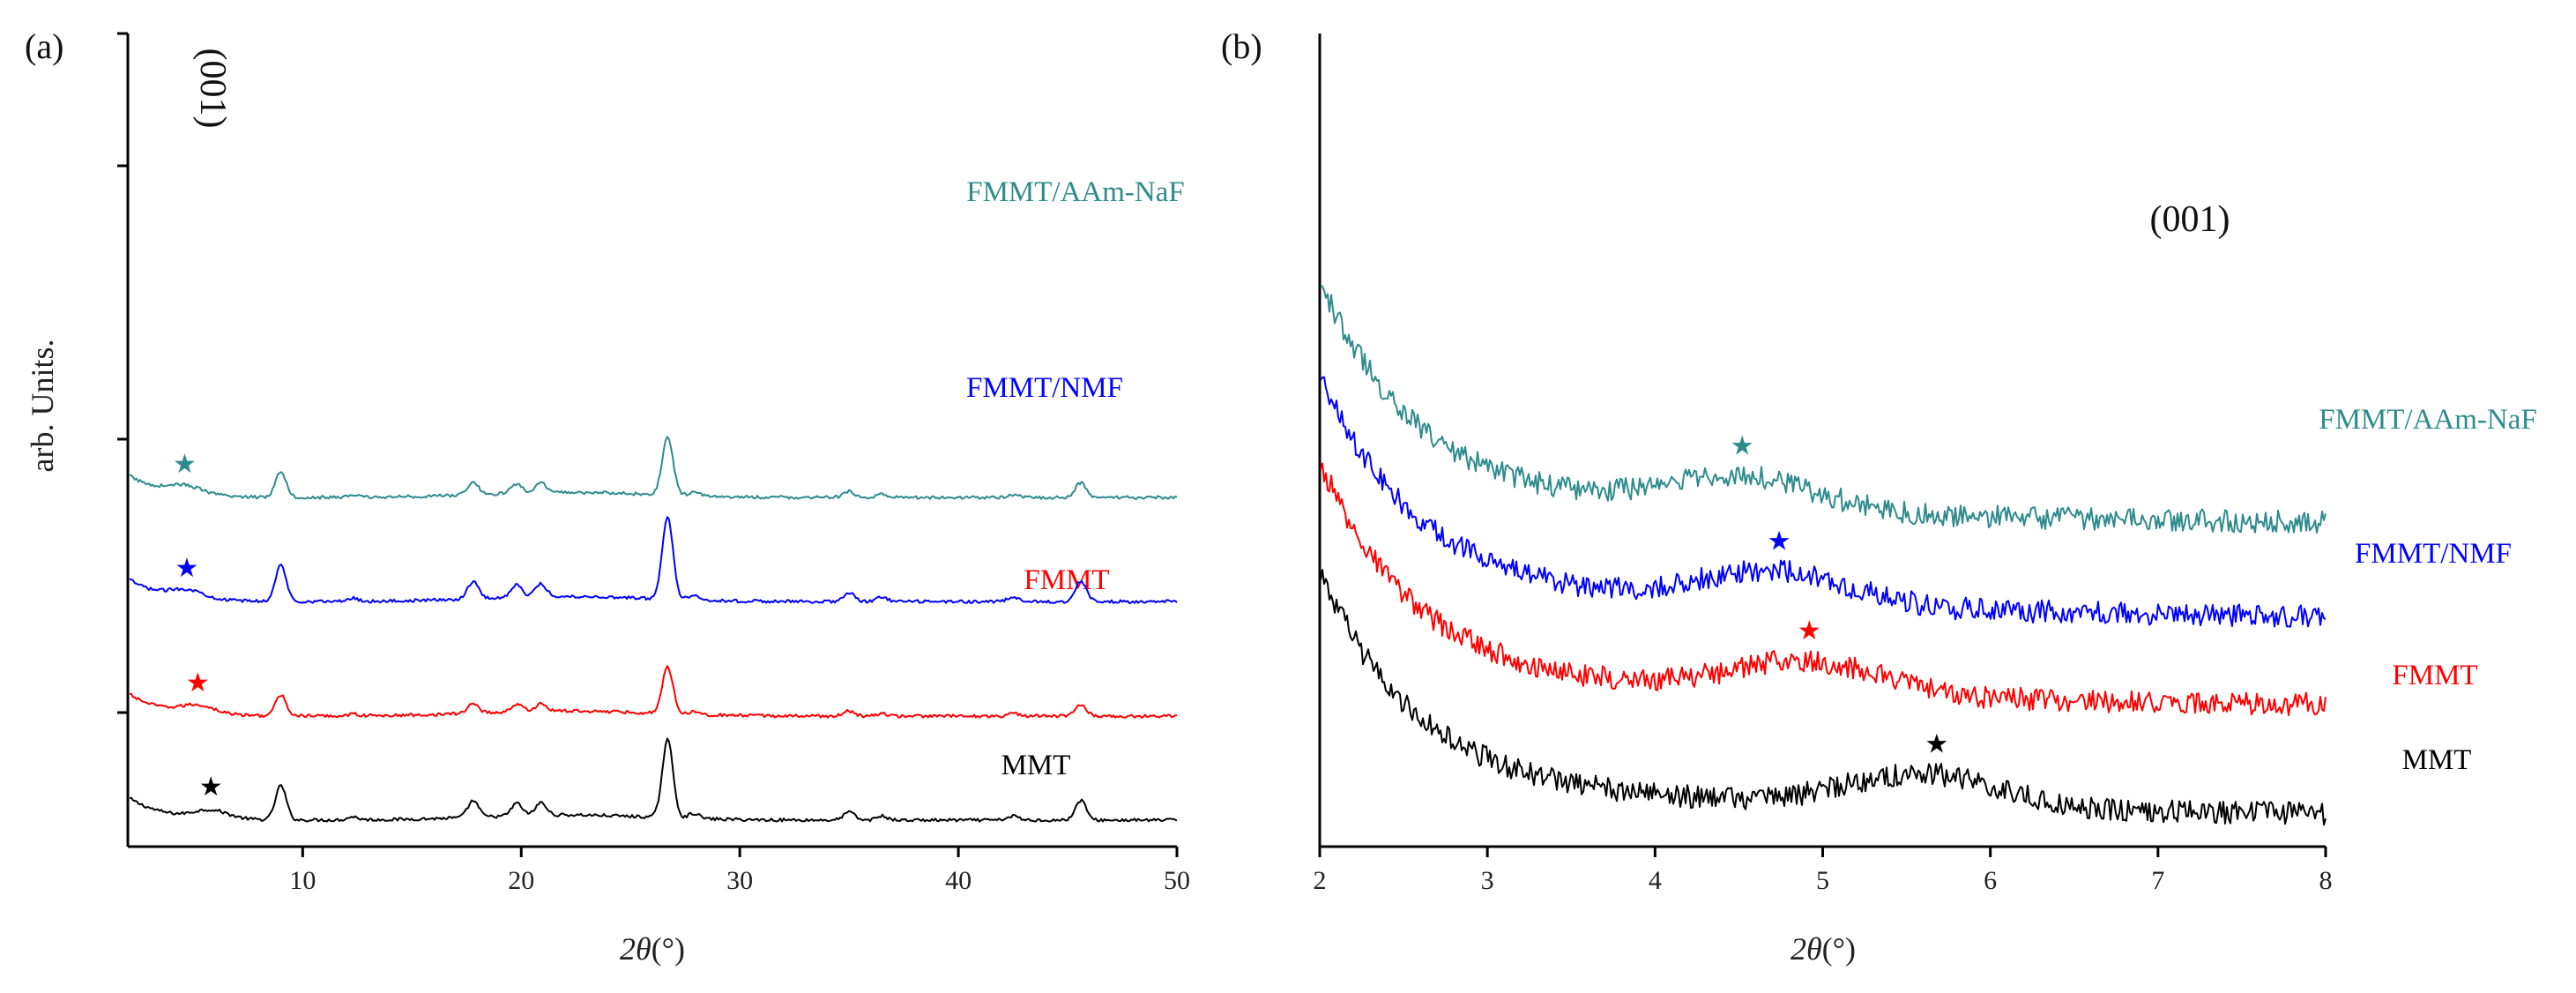 This screenshot has width=2576, height=993. Describe the element at coordinates (1036, 765) in the screenshot. I see `panel-a-series-label: MMT` at that location.